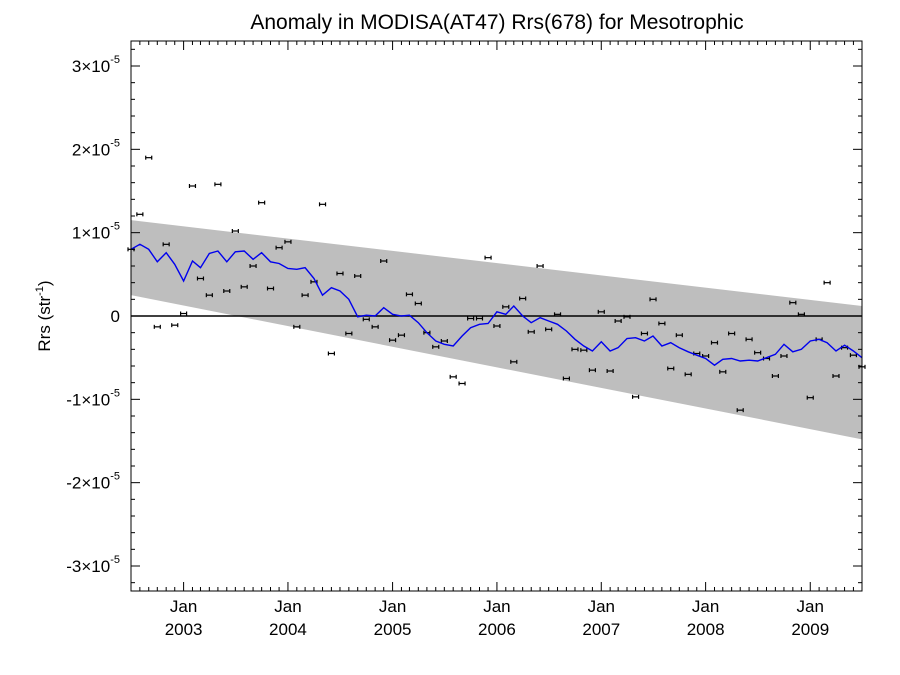  Describe the element at coordinates (96, 148) in the screenshot. I see `y-tick-label: 2×10⁻⁵` at that location.